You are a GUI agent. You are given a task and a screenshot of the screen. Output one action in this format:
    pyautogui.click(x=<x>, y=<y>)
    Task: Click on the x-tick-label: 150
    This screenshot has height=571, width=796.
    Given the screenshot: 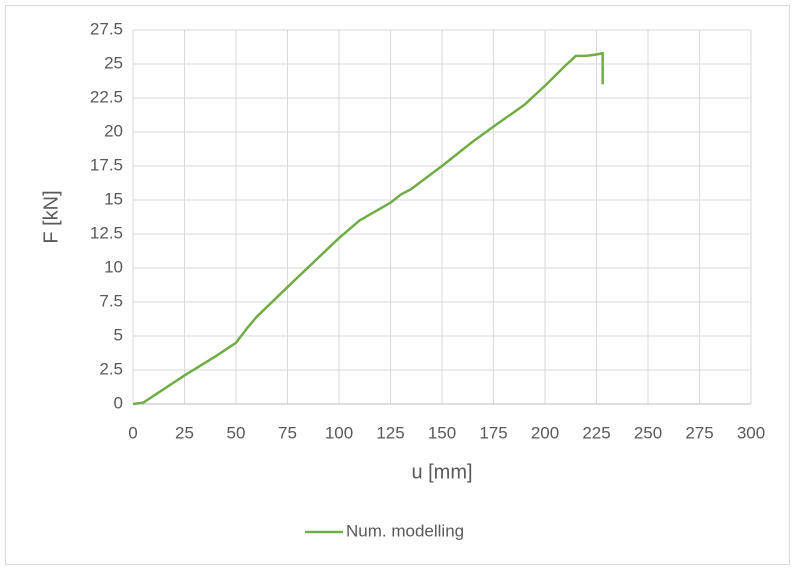 What is the action you would take?
    pyautogui.click(x=442, y=432)
    